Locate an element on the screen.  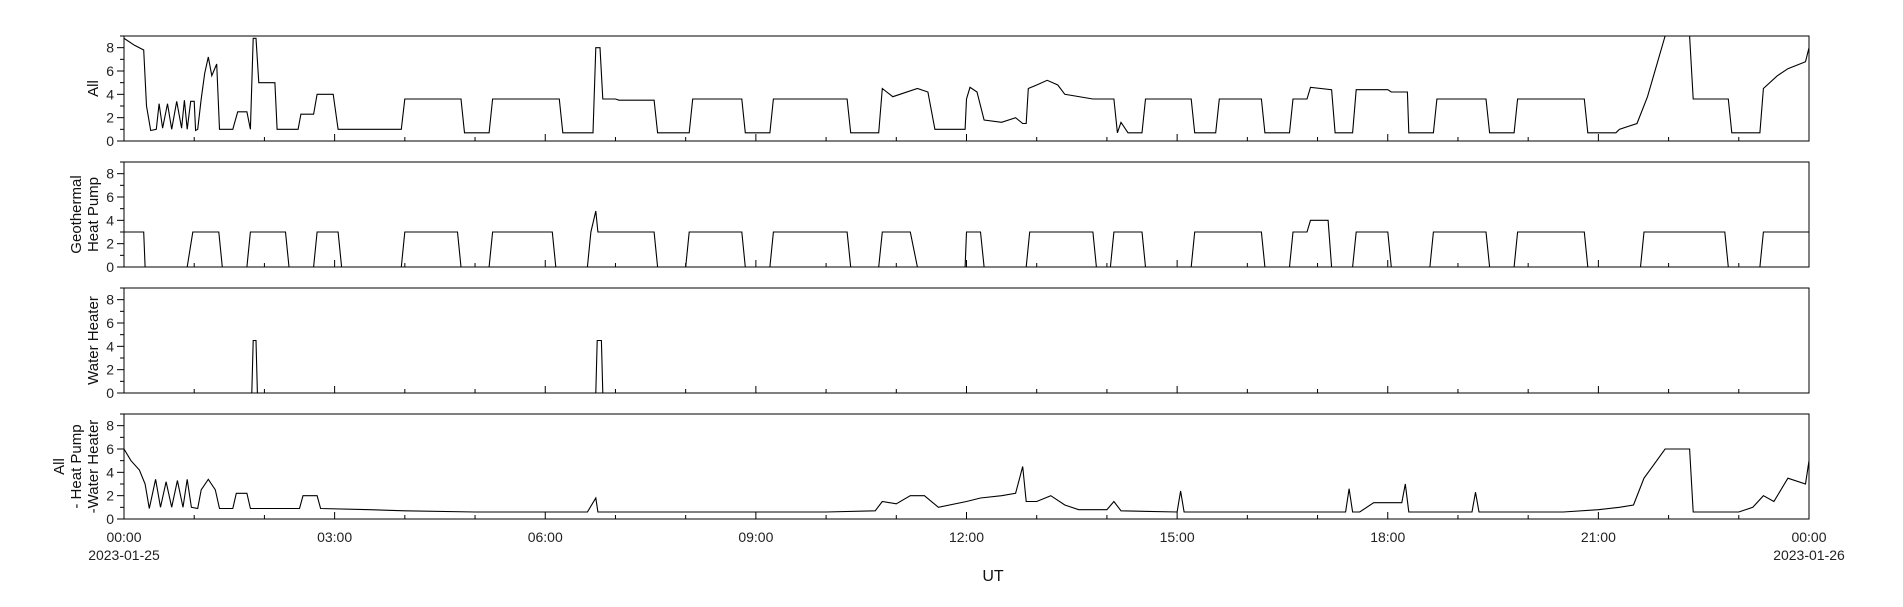
x-tick-label: 06:00 is located at coordinates (545, 537).